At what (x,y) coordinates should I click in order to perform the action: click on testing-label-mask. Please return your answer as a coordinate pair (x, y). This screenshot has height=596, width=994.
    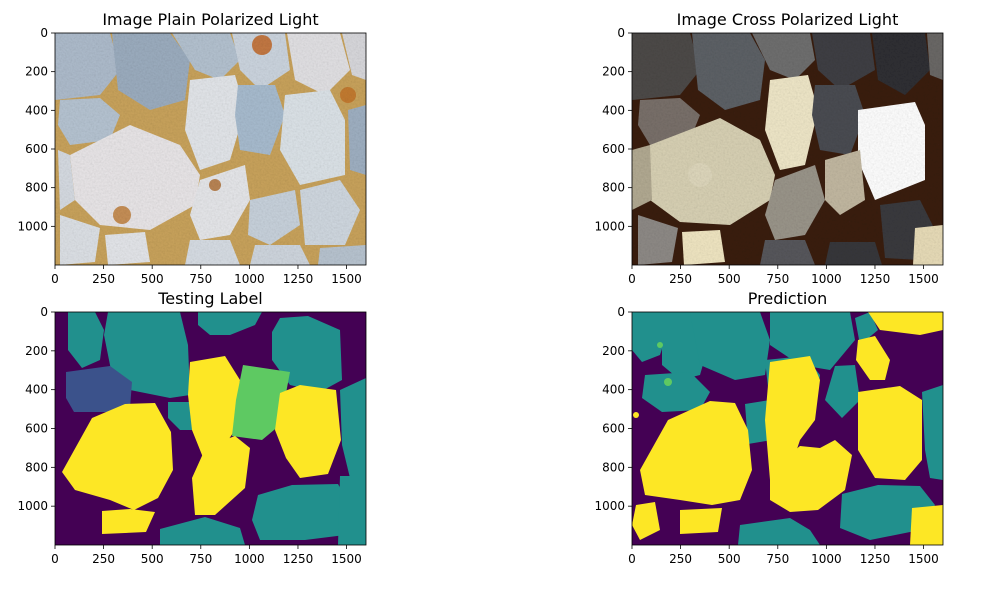
    Looking at the image, I should click on (210, 428).